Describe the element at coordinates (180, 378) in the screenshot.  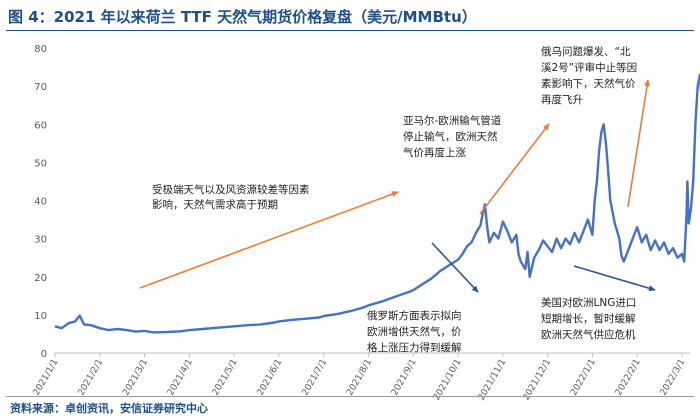
I see `x-tick-label: 2021/4/1` at that location.